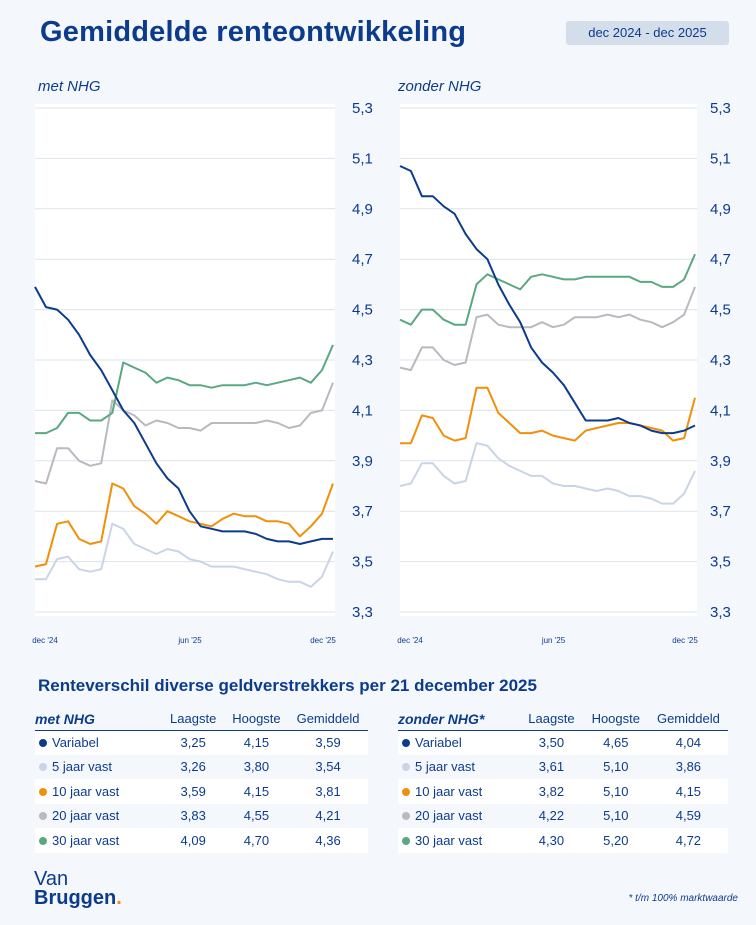  Describe the element at coordinates (362, 562) in the screenshot. I see `y-tick-label: 3,5` at that location.